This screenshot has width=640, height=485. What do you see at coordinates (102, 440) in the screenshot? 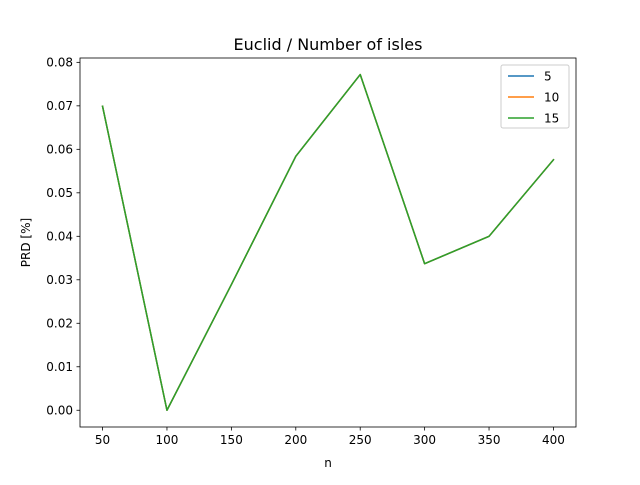
I see `x-tick-label: 50` at bounding box center [102, 440].